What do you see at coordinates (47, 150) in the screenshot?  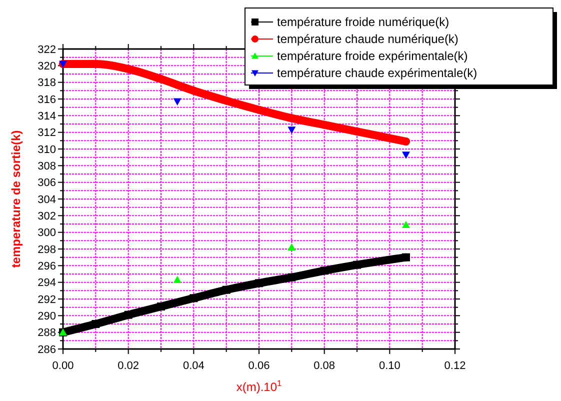 I see `y-tick-label: 310` at bounding box center [47, 150].